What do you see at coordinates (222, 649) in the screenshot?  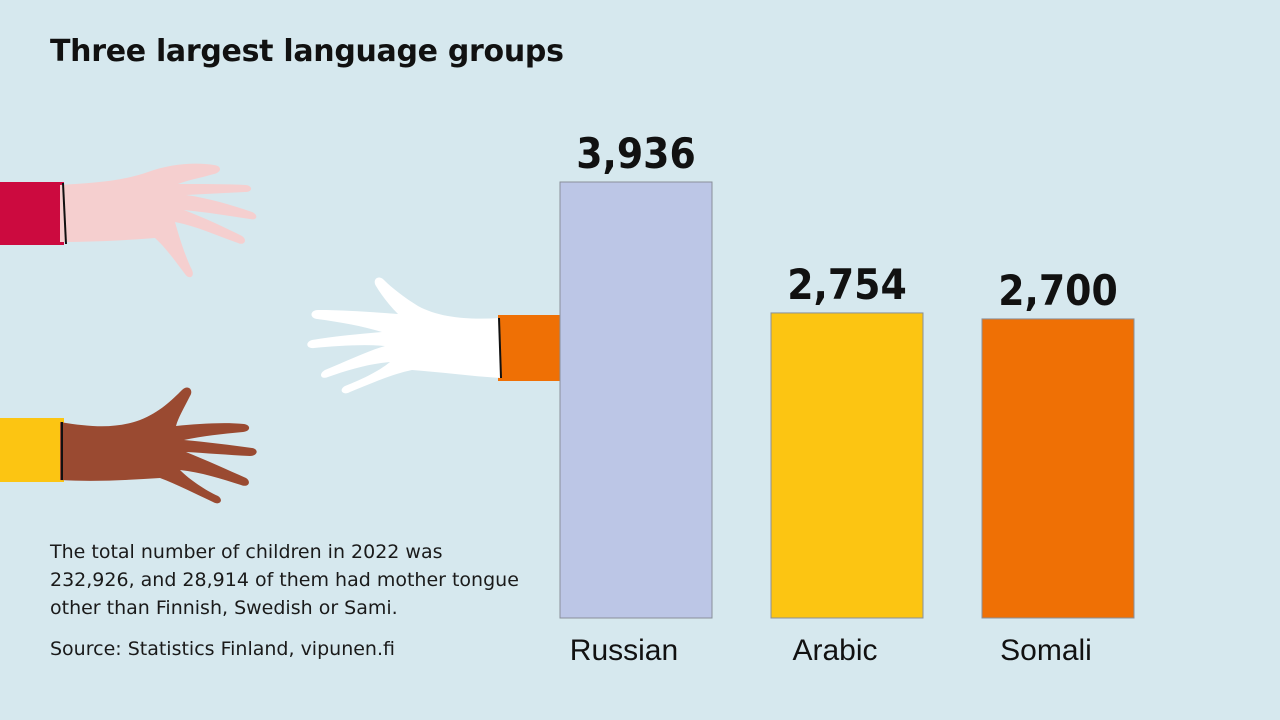 I see `chart-source: Source: Statistics Finland, vipunen.fi` at bounding box center [222, 649].